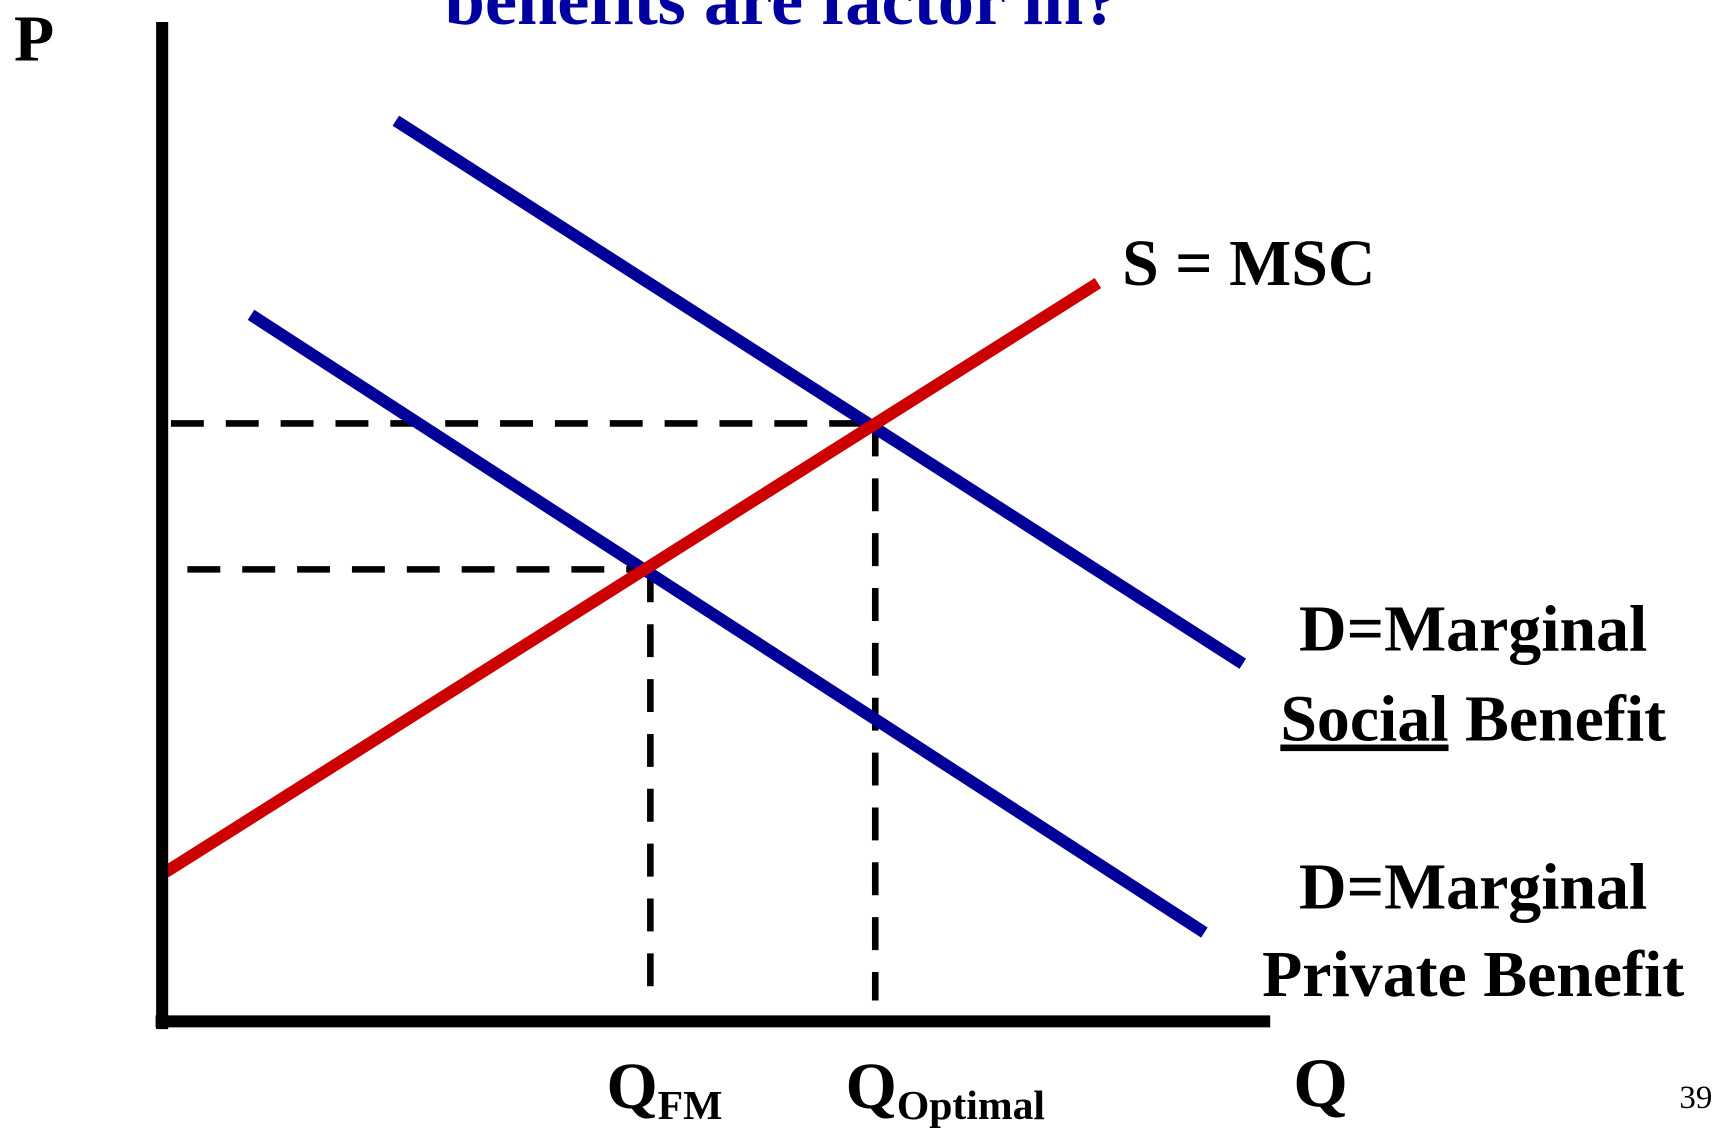  What do you see at coordinates (1695, 1098) in the screenshot?
I see `page-number: 39` at bounding box center [1695, 1098].